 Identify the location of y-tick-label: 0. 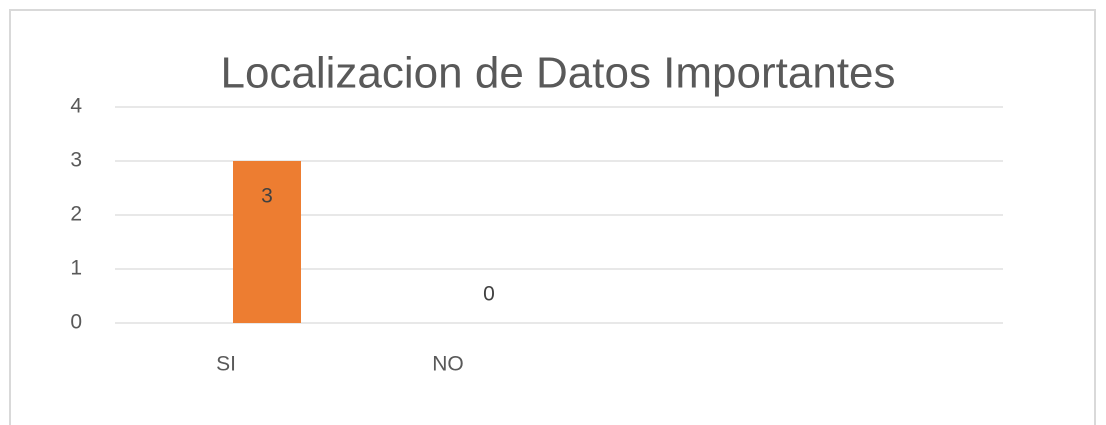
(76, 322).